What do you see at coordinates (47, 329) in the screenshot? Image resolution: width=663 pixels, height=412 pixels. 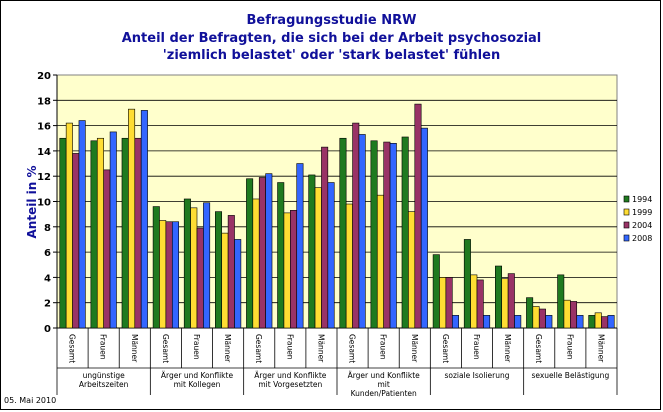 I see `y-tick-label: 0` at bounding box center [47, 329].